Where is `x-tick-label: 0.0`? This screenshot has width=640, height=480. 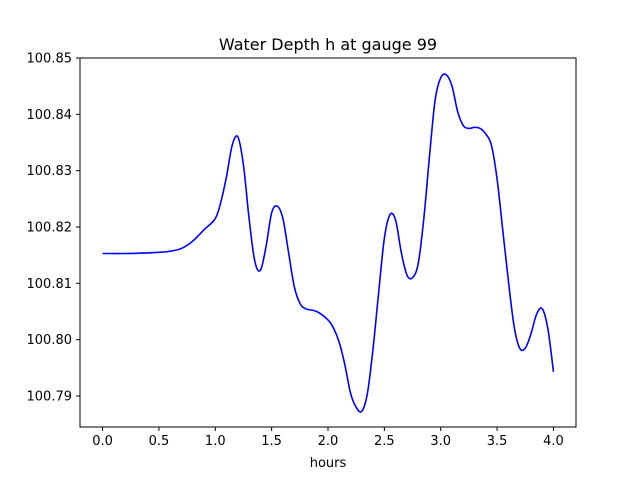 x-tick-label: 0.0 is located at coordinates (102, 441).